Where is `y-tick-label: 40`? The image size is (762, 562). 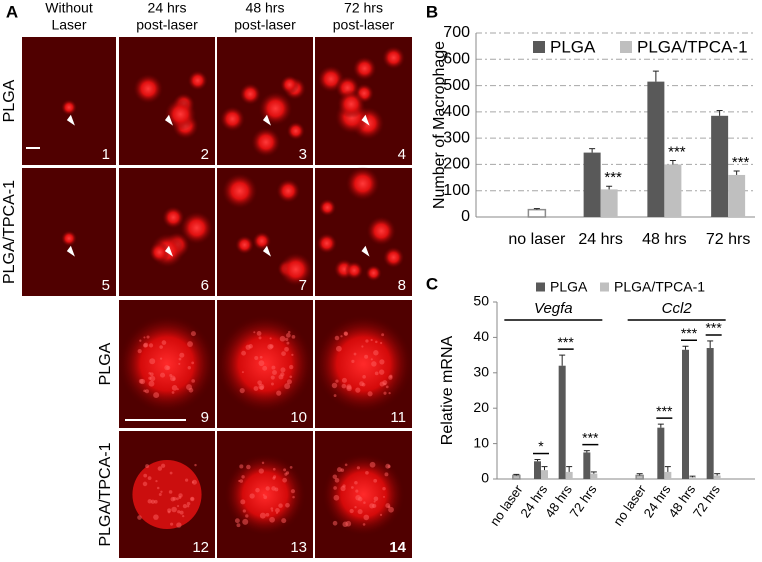
y-tick-label: 40 is located at coordinates (481, 336).